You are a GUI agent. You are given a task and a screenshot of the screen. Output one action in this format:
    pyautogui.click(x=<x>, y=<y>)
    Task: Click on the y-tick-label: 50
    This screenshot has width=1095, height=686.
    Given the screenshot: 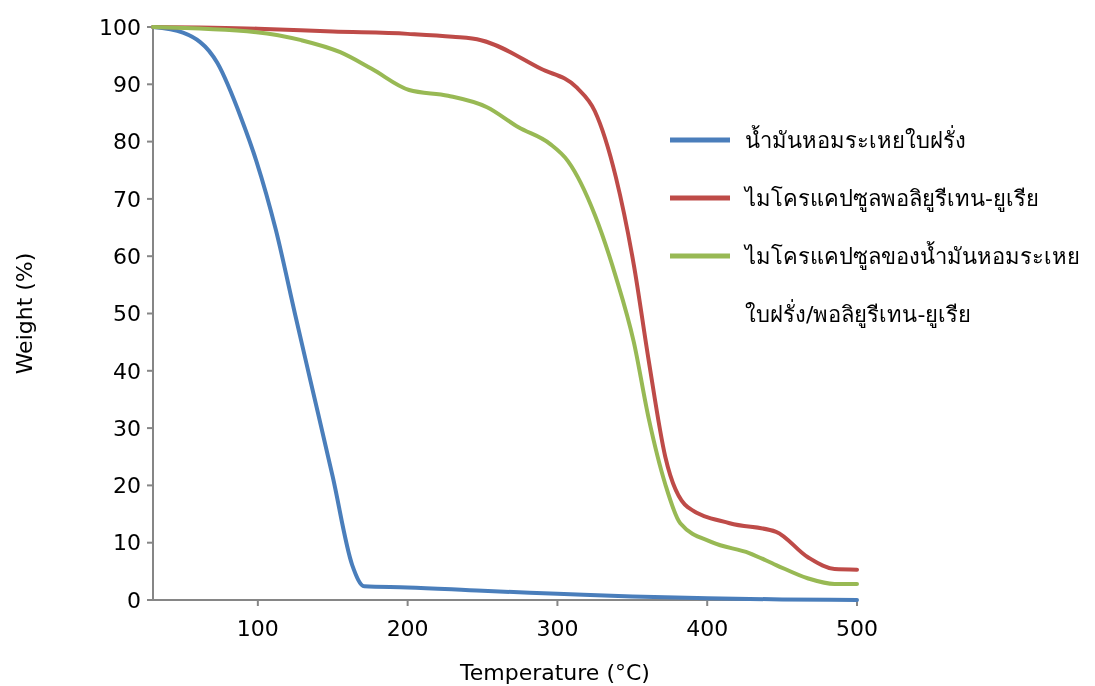 What is the action you would take?
    pyautogui.click(x=127, y=314)
    